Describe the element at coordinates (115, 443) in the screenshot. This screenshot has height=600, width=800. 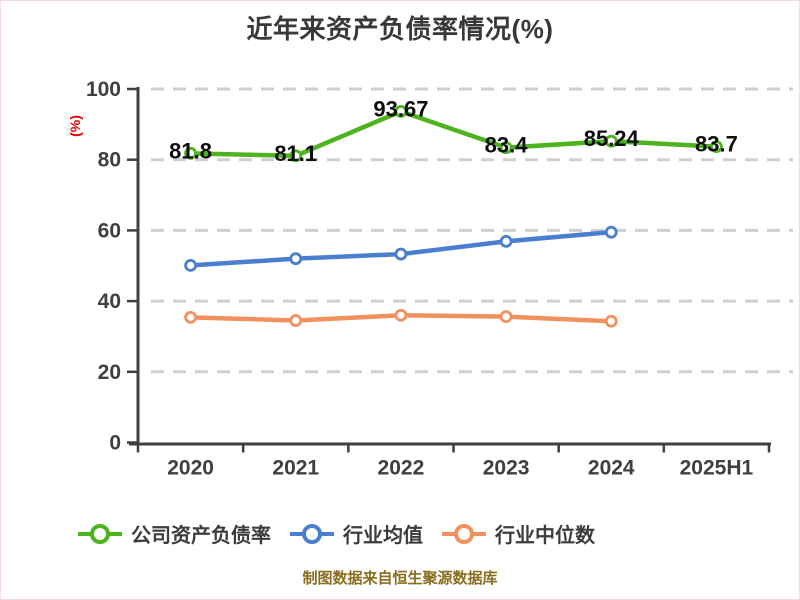
I see `y-tick-label: 0` at that location.